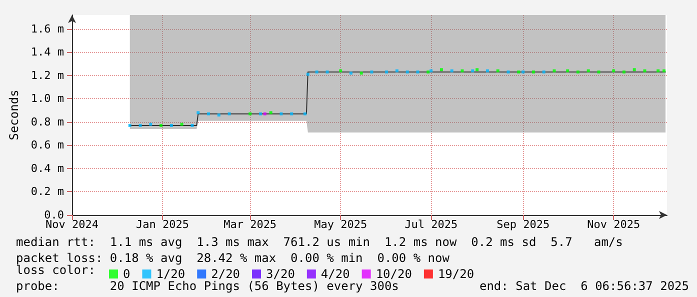  Describe the element at coordinates (523, 224) in the screenshot. I see `x-tick-label: Sep 2025` at that location.